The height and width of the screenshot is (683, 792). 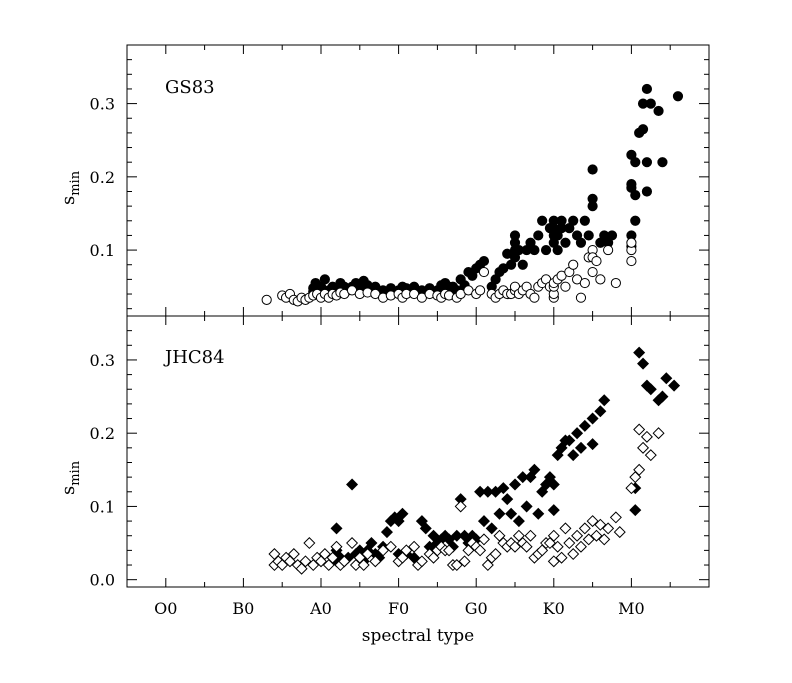 What do you see at coordinates (190, 87) in the screenshot?
I see `panel-top-label: GS83` at bounding box center [190, 87].